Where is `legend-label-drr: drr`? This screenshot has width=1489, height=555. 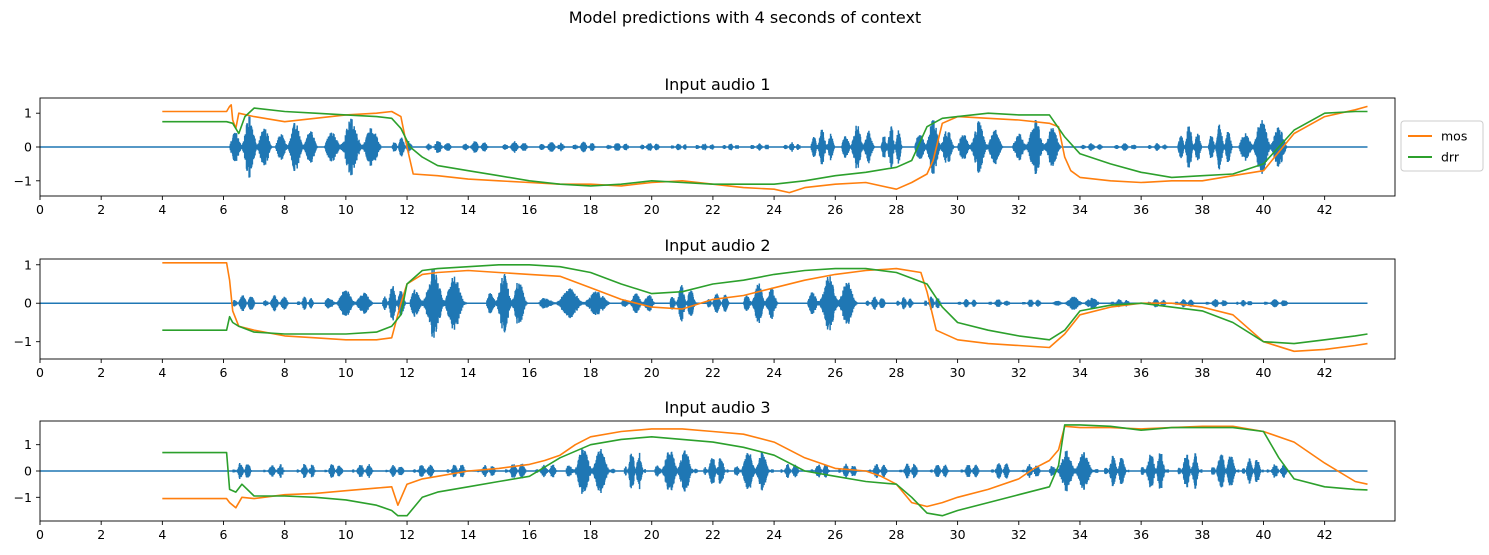
legend-label-drr: drr is located at coordinates (1450, 157).